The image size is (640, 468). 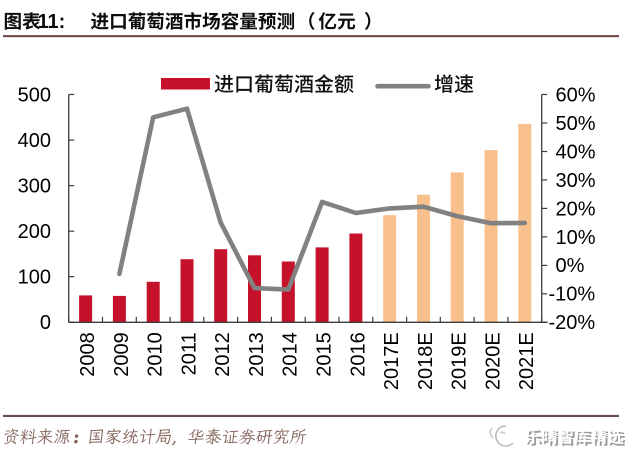 What do you see at coordinates (34, 232) in the screenshot?
I see `svg-text: 200` at bounding box center [34, 232].